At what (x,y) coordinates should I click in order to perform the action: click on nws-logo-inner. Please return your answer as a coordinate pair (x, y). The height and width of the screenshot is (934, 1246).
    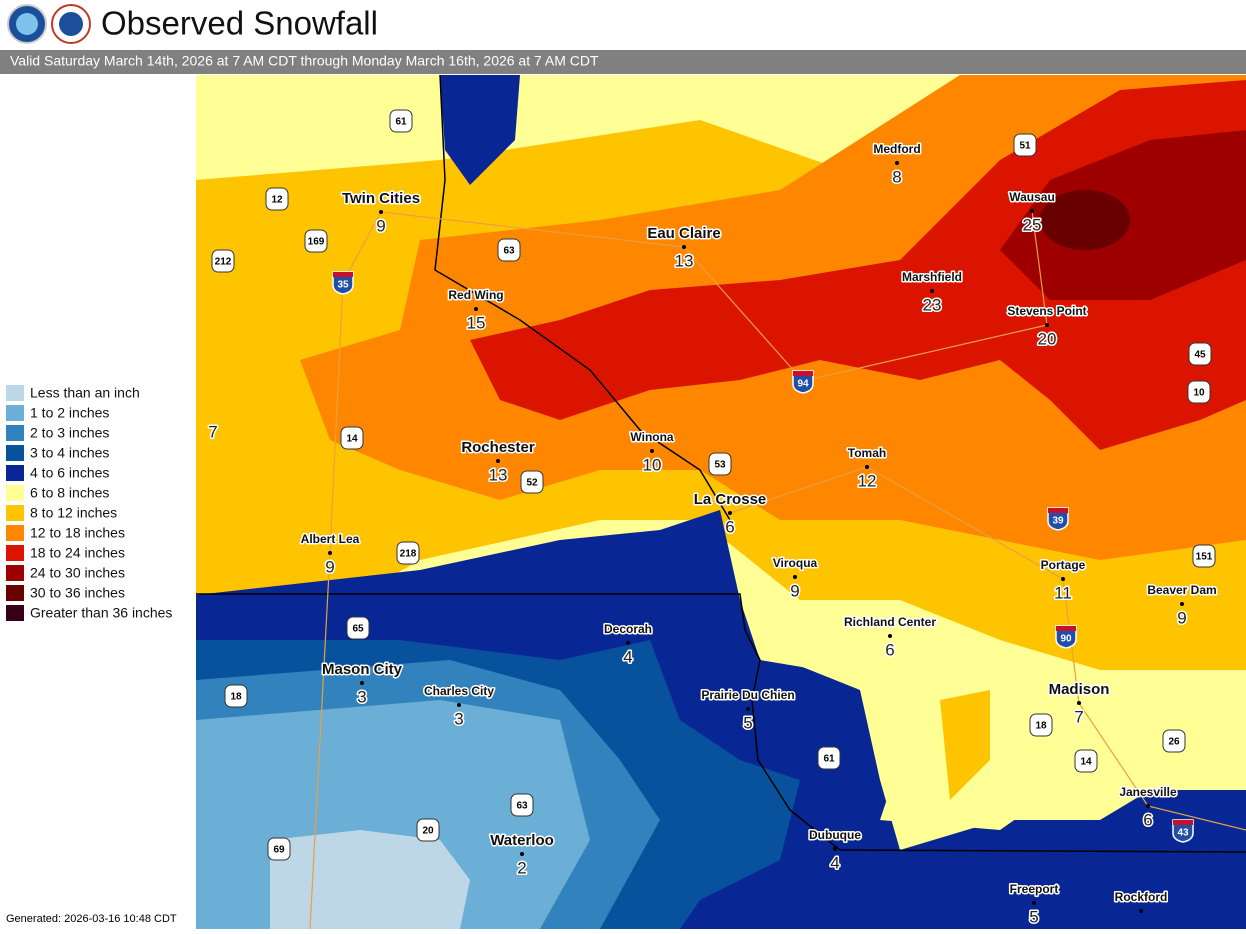
    Looking at the image, I should click on (71, 24).